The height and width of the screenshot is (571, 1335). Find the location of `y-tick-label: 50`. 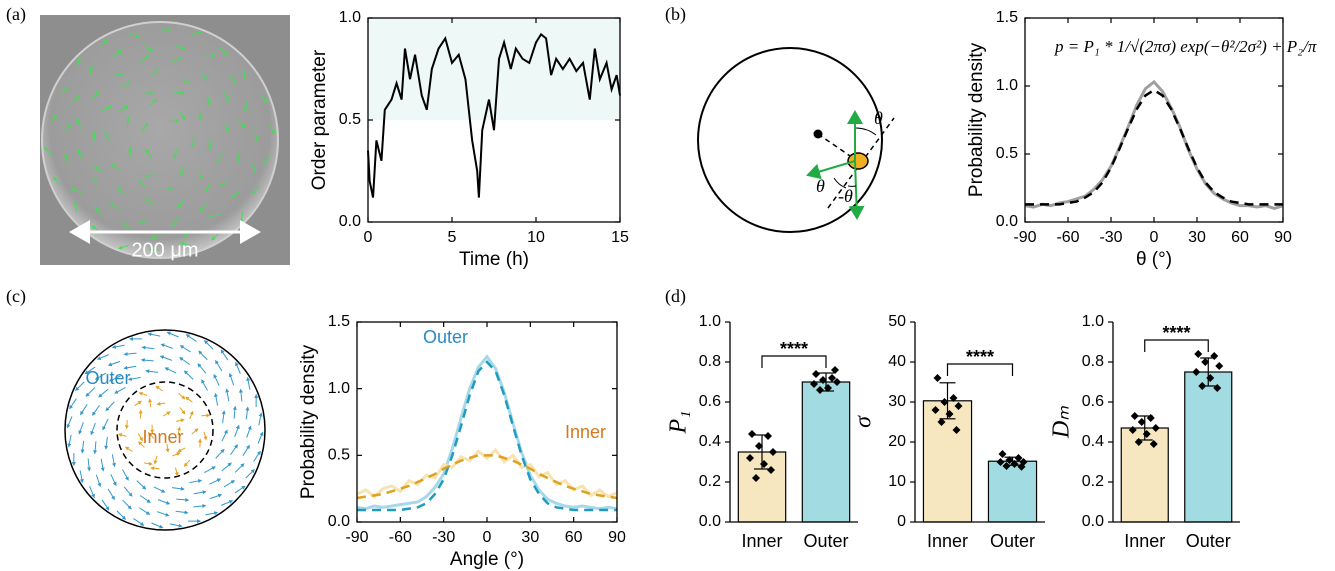

y-tick-label: 50 is located at coordinates (897, 321).